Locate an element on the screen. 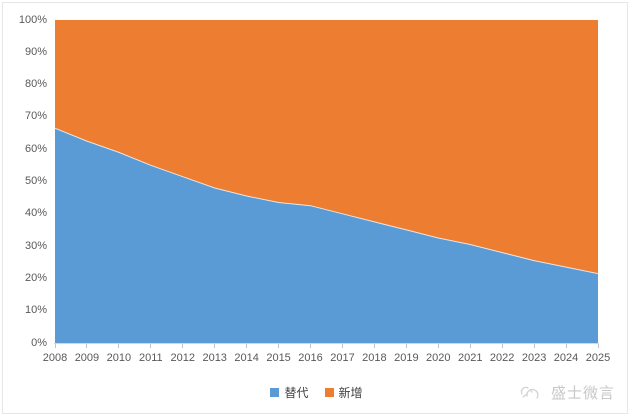  x-axis-tick-label: 2013 is located at coordinates (214, 358).